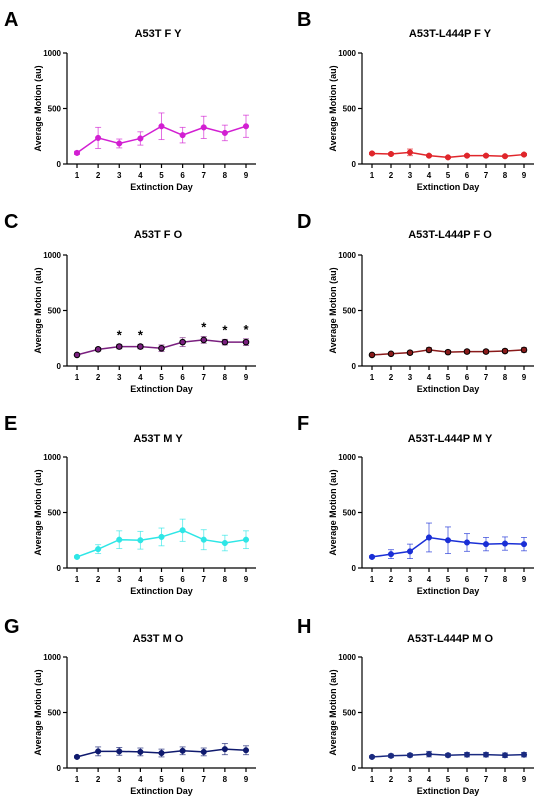 This screenshot has width=550, height=812. What do you see at coordinates (11, 222) in the screenshot?
I see `panel-letter: C` at bounding box center [11, 222].